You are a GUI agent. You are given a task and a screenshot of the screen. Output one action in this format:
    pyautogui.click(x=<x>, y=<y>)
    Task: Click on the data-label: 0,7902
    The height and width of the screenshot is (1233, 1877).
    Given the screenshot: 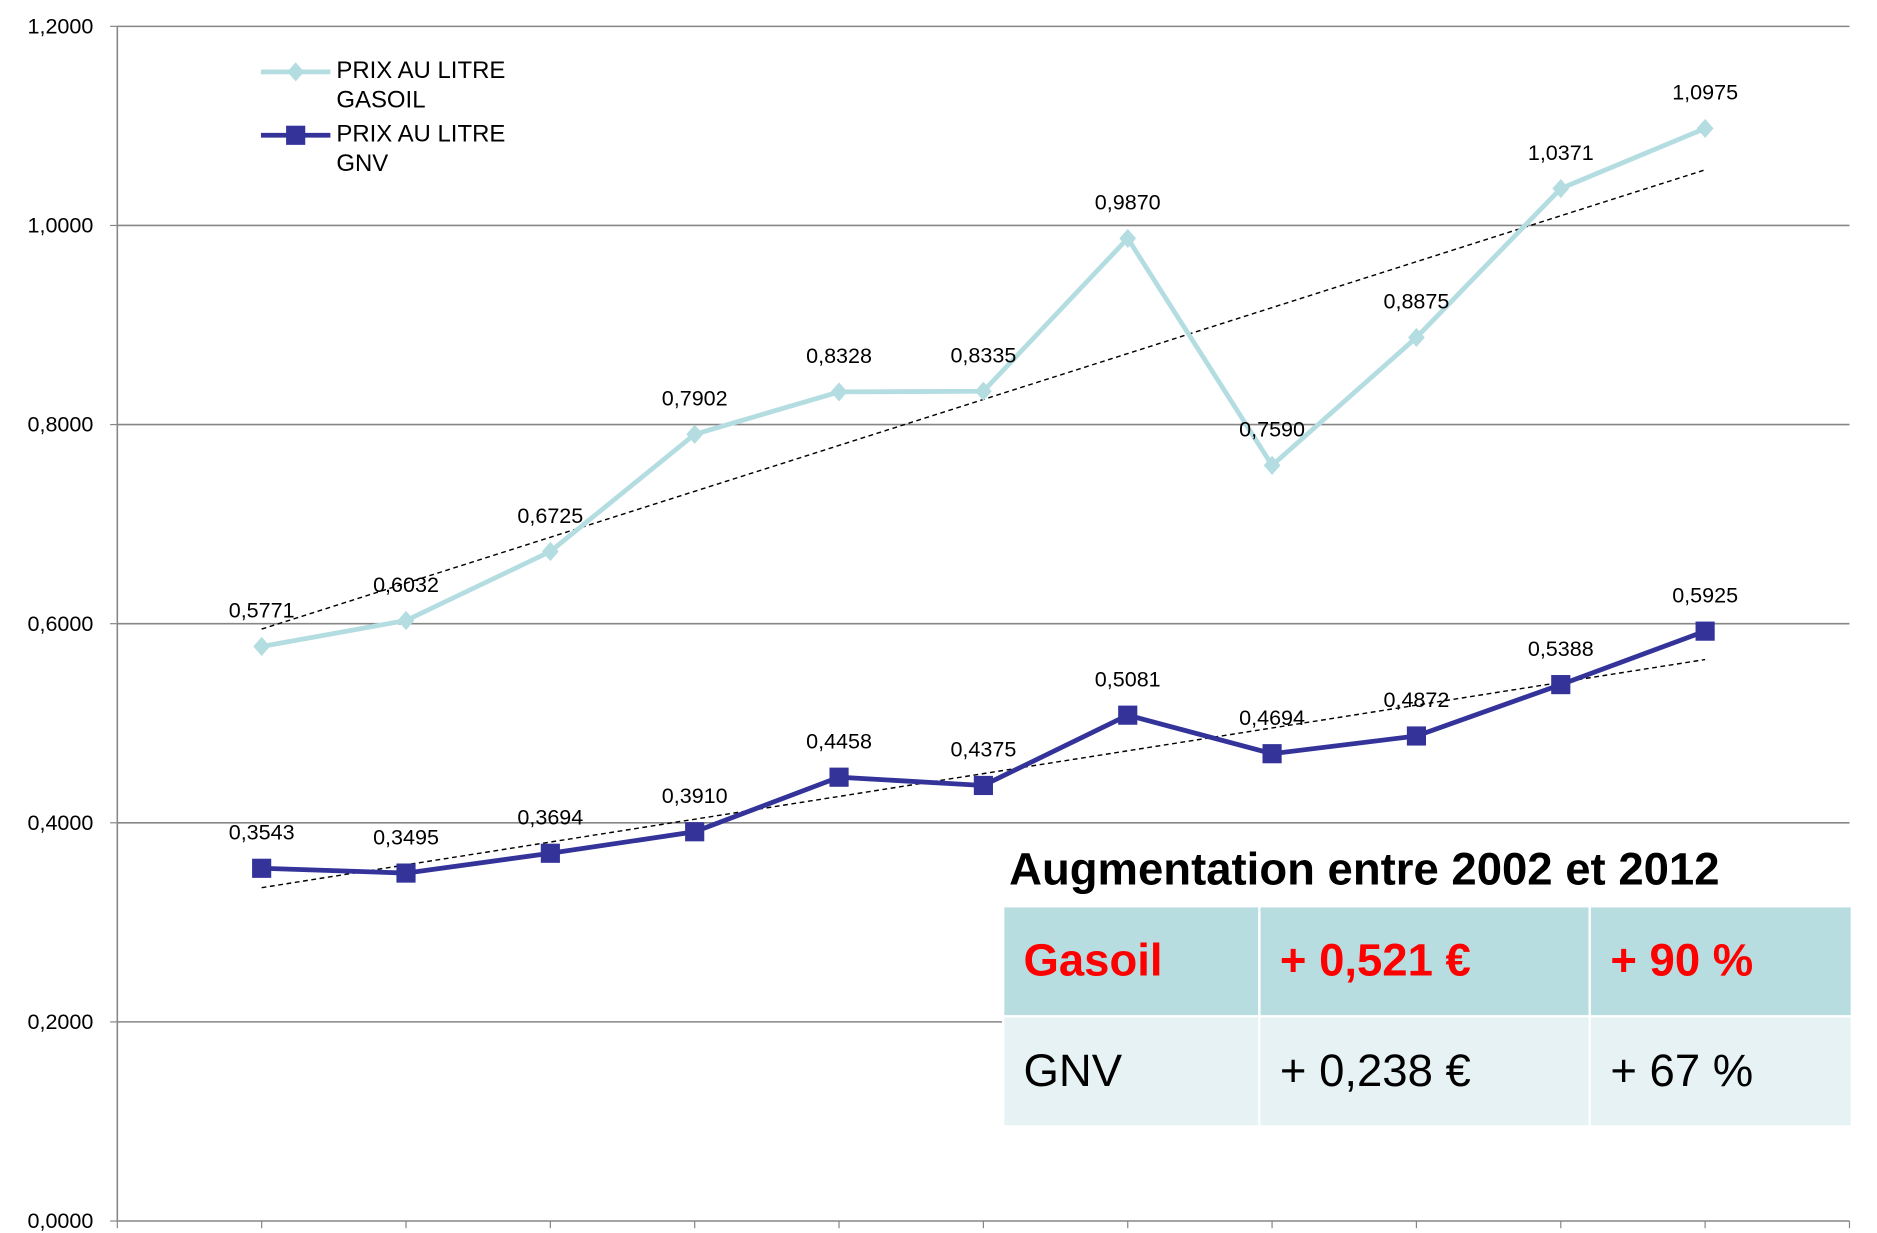 What is the action you would take?
    pyautogui.click(x=695, y=399)
    